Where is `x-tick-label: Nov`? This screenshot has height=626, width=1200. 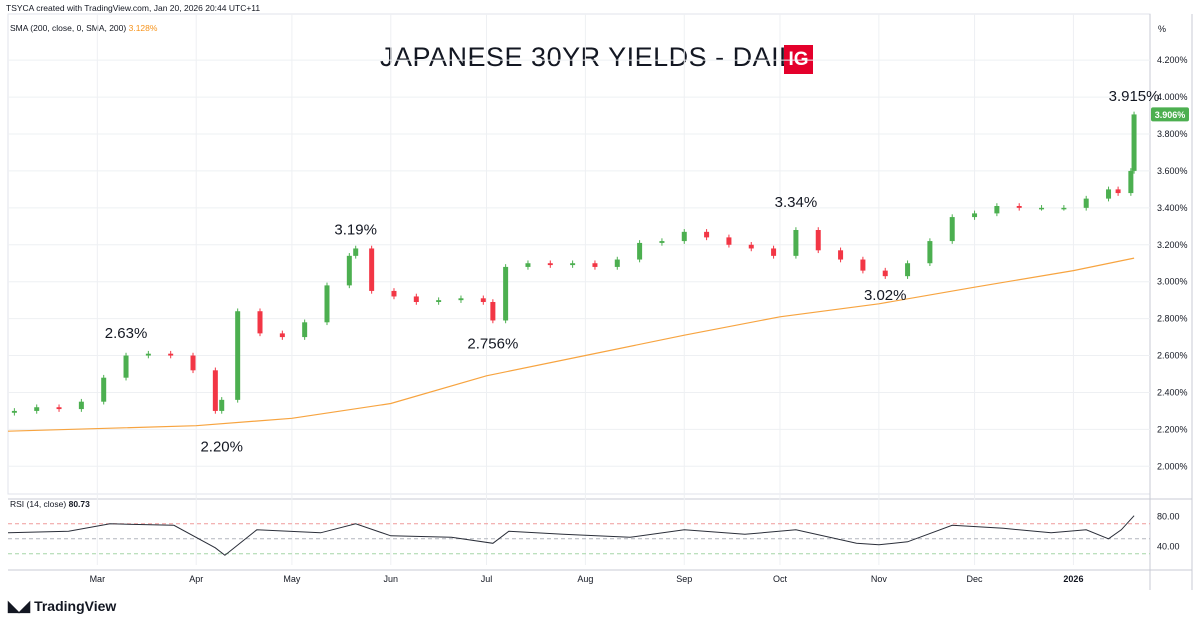
x-tick-label: Nov is located at coordinates (879, 579).